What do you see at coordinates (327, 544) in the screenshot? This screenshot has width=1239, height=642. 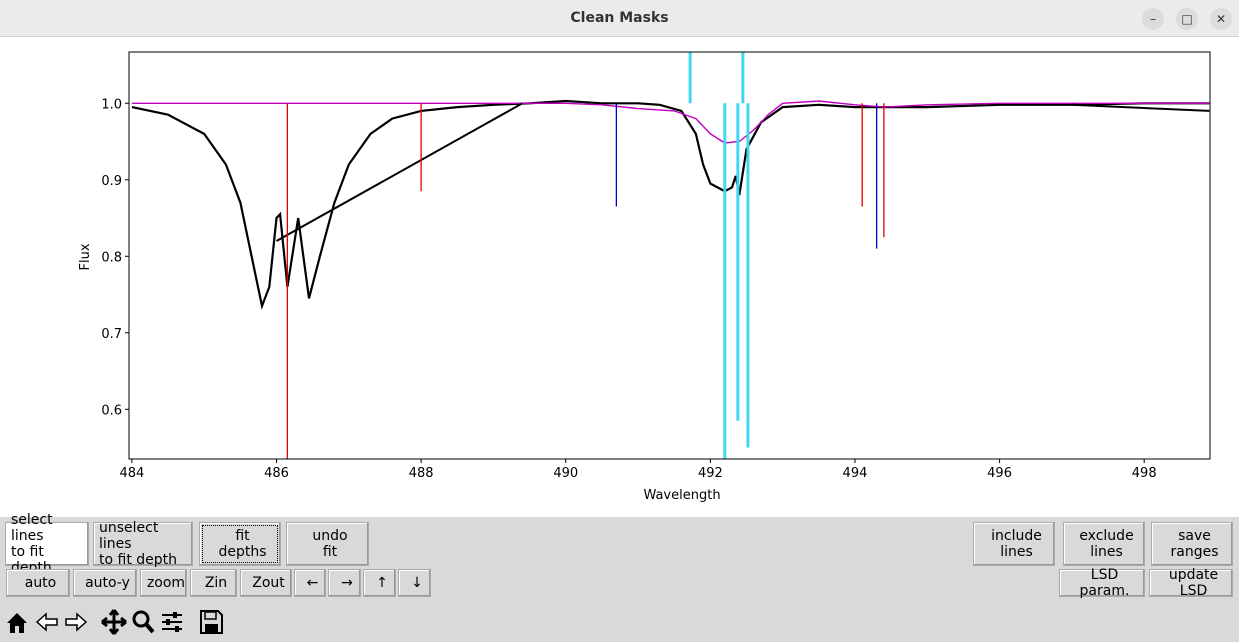 I see `button: undo fit` at bounding box center [327, 544].